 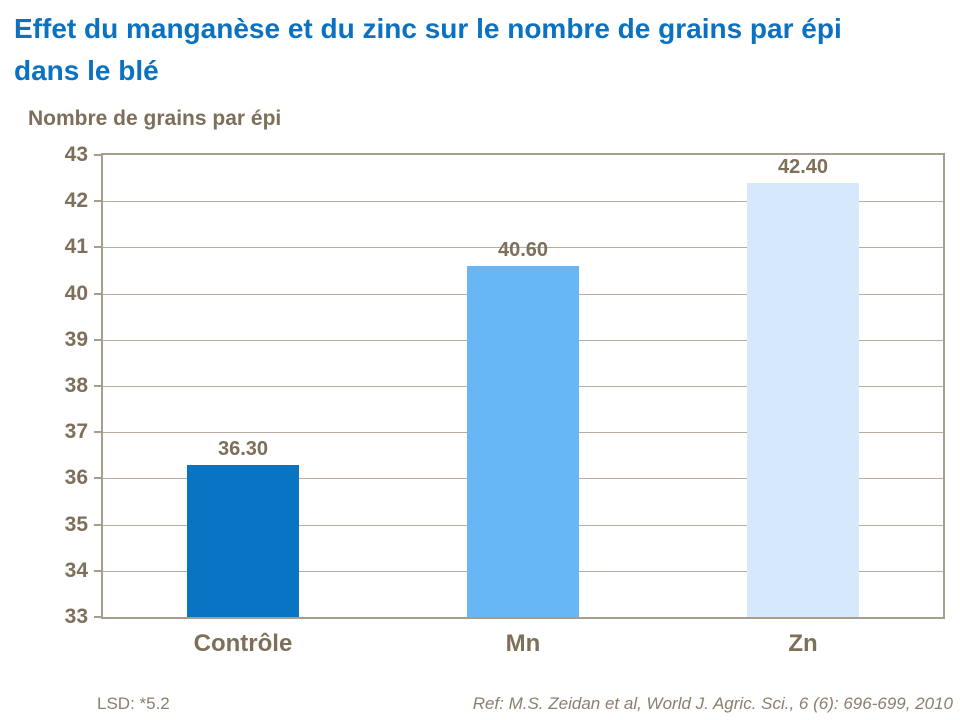 I want to click on bar-zn, so click(x=803, y=399).